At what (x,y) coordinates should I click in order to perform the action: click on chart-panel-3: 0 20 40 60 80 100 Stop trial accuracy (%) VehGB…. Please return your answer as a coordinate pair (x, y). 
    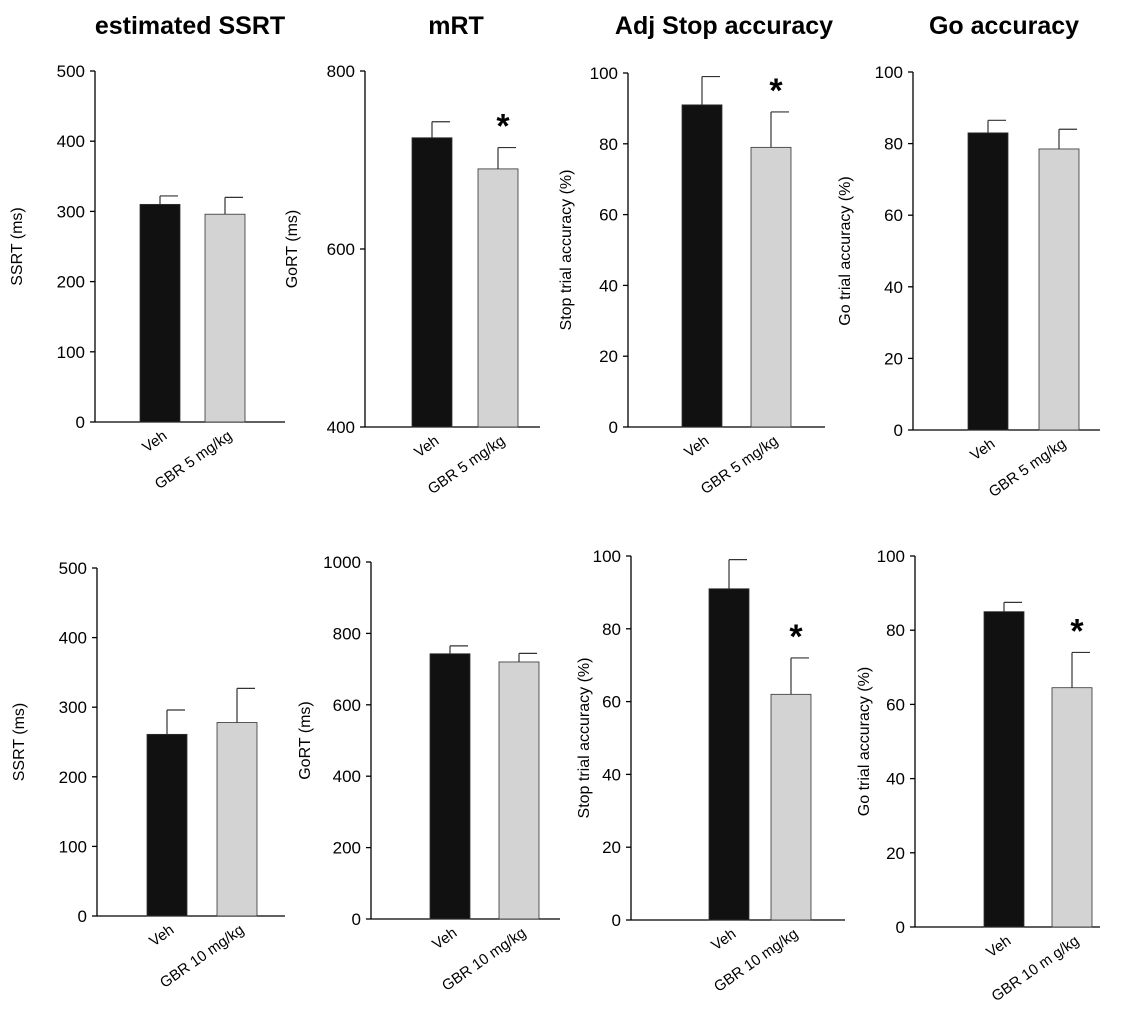
    Looking at the image, I should click on (691, 281).